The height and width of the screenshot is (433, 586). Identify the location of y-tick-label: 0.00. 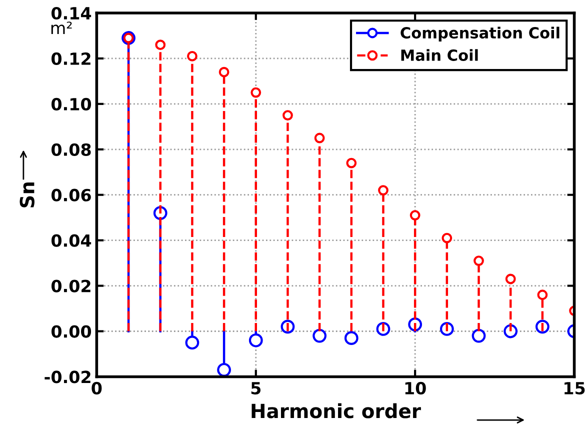
(72, 331).